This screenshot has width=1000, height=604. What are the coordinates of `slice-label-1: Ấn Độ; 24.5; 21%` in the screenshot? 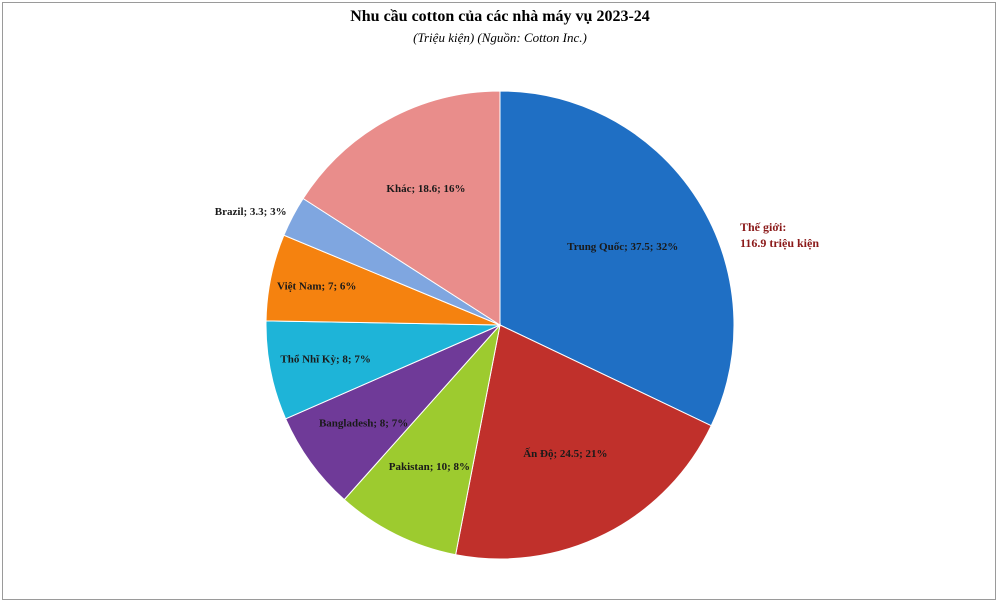 It's located at (565, 453).